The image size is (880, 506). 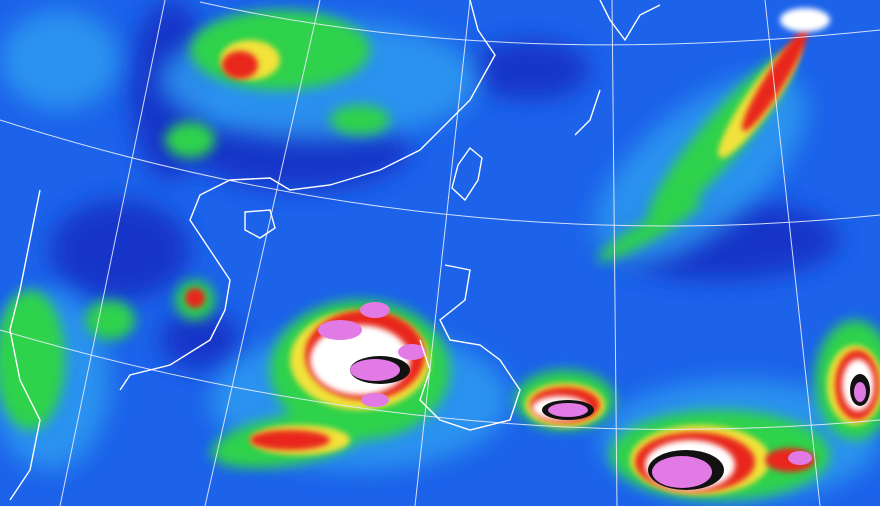 What do you see at coordinates (260, 224) in the screenshot?
I see `hainan-outline` at bounding box center [260, 224].